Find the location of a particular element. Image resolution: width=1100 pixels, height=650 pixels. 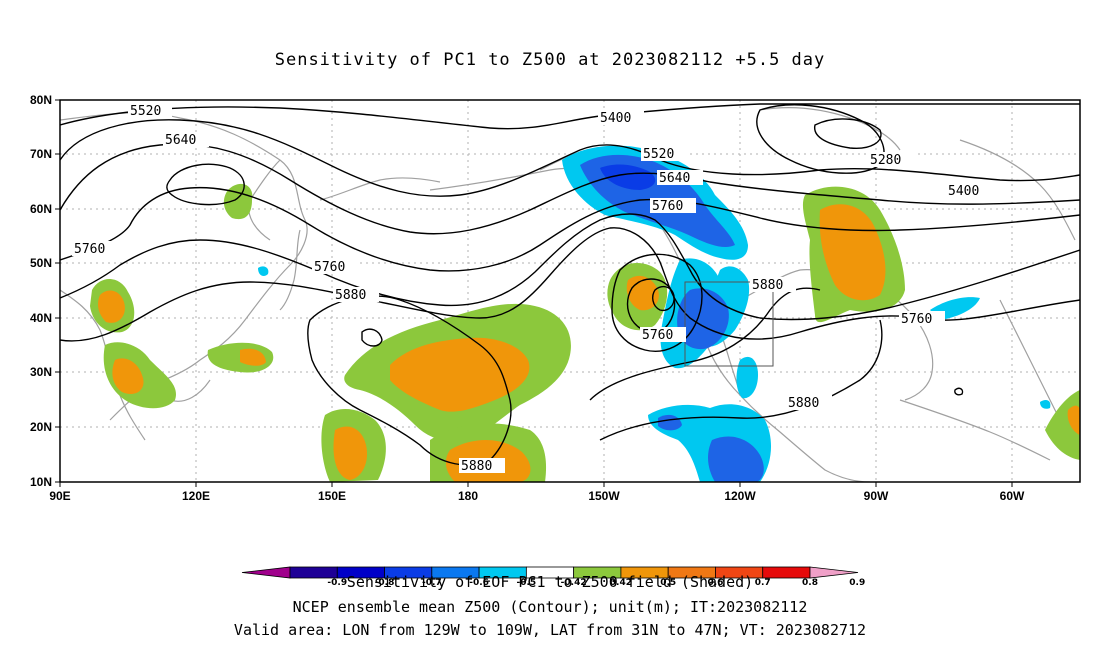

lat-label: 70N is located at coordinates (41, 154).